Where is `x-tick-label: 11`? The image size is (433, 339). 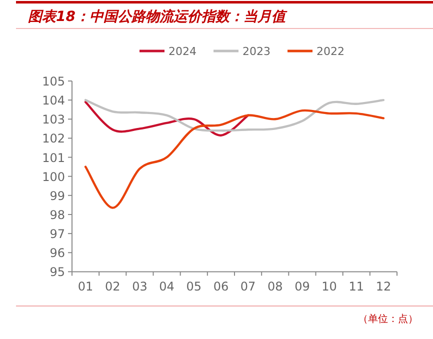
x-tick-label: 11 is located at coordinates (356, 287).